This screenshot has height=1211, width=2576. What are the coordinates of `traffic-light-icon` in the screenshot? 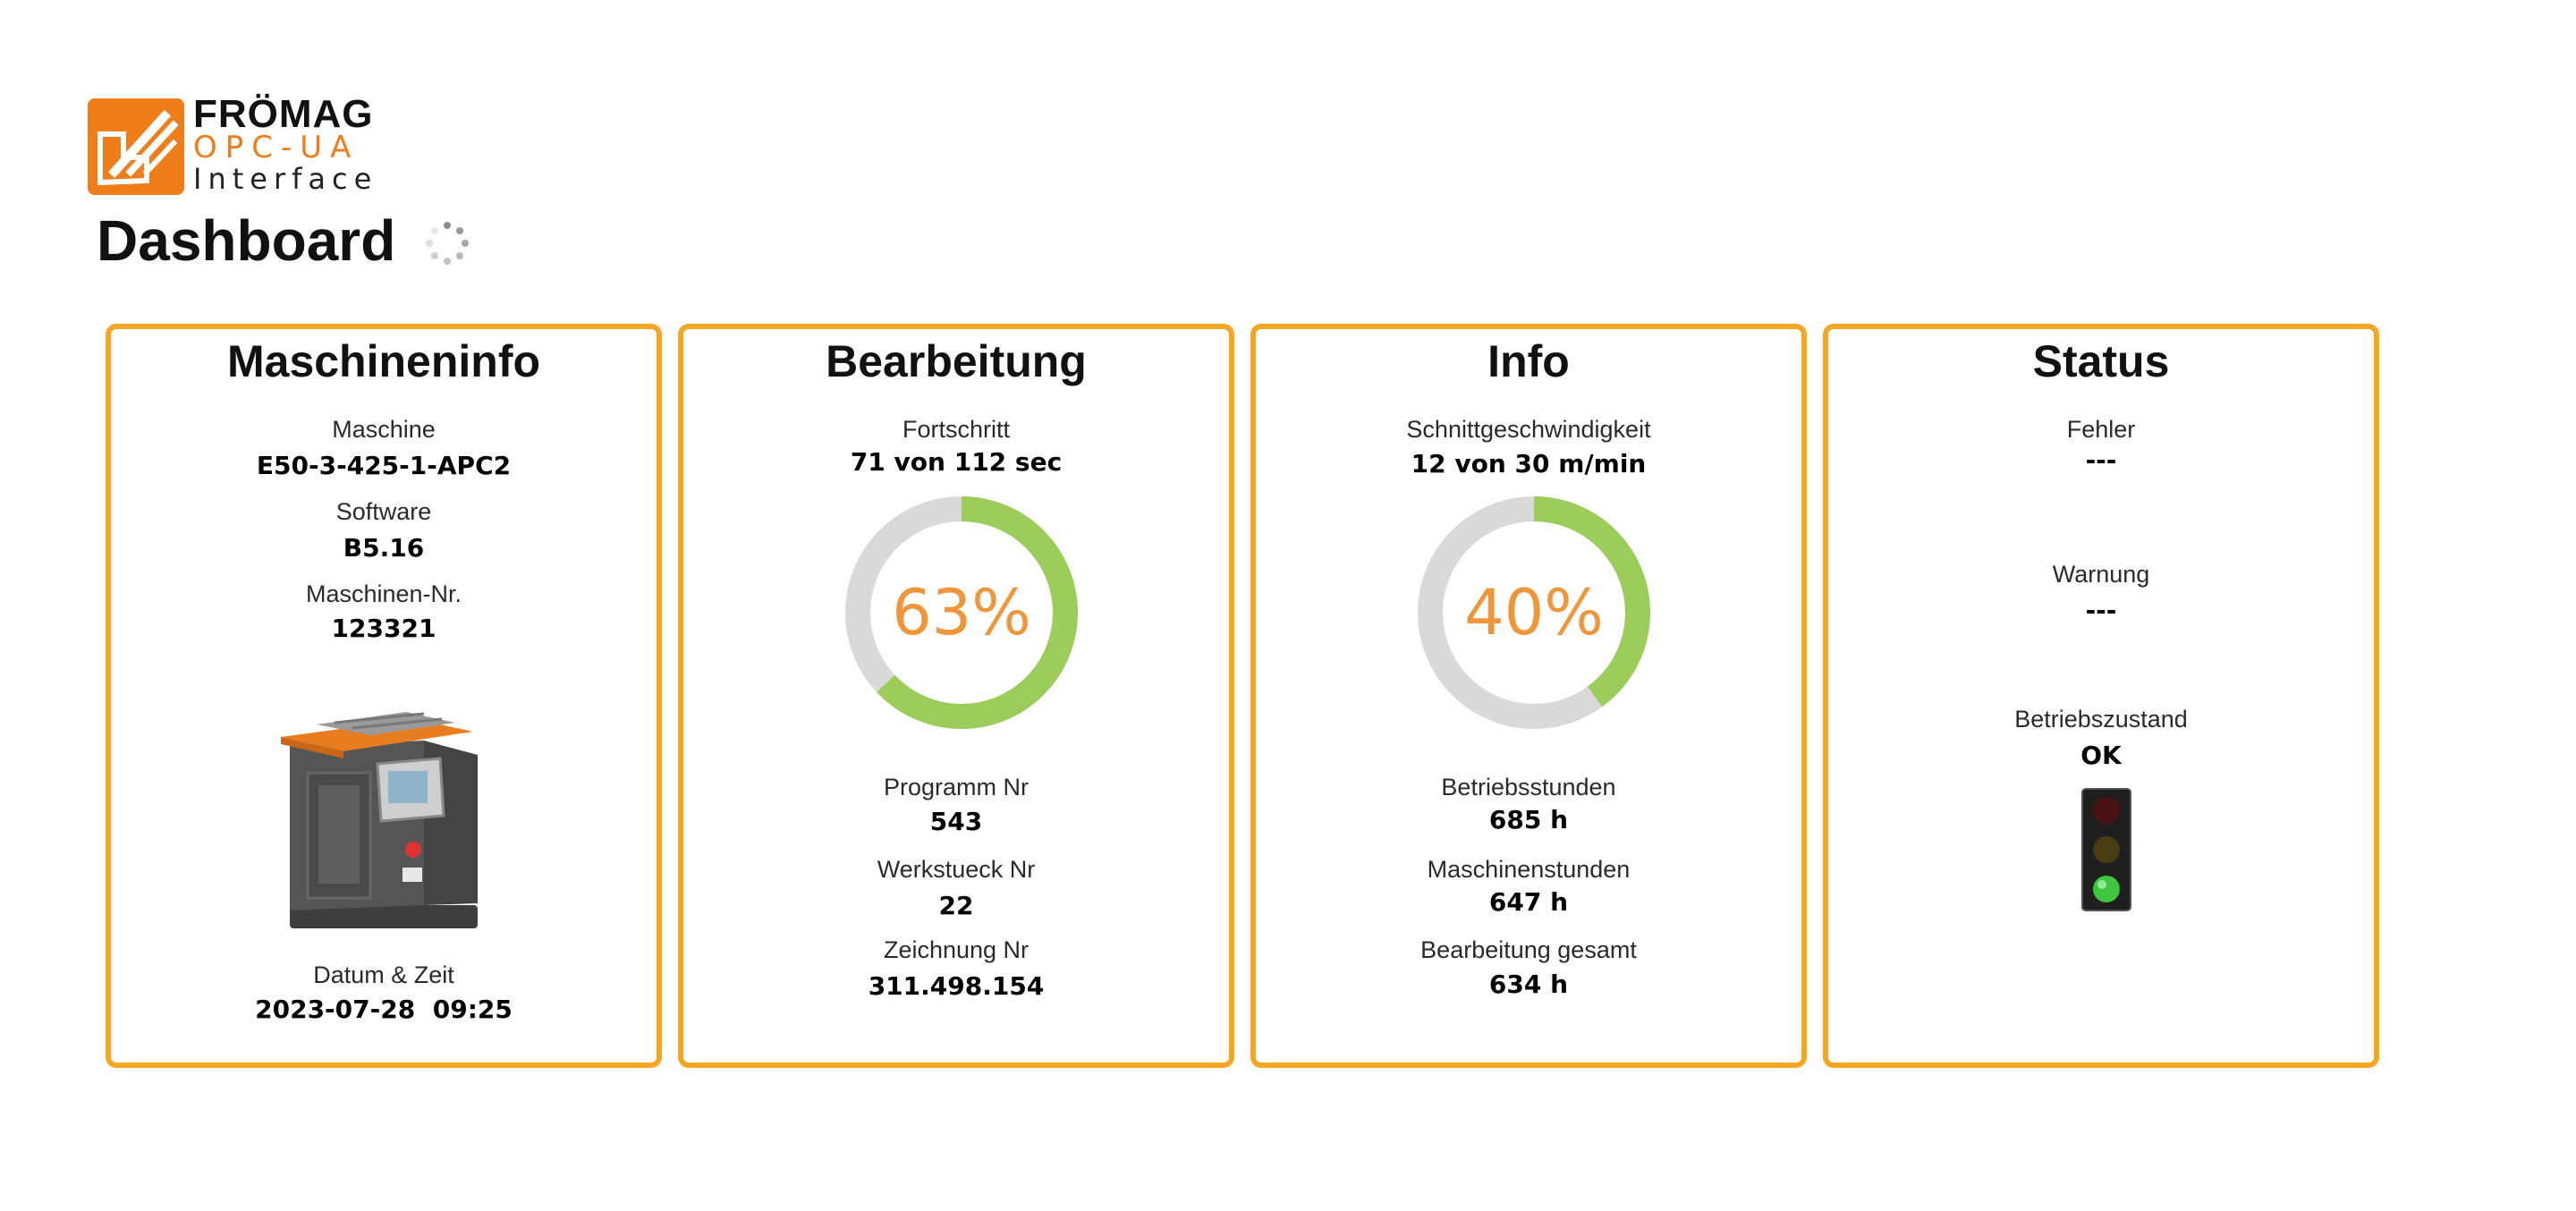 It's located at (2106, 849).